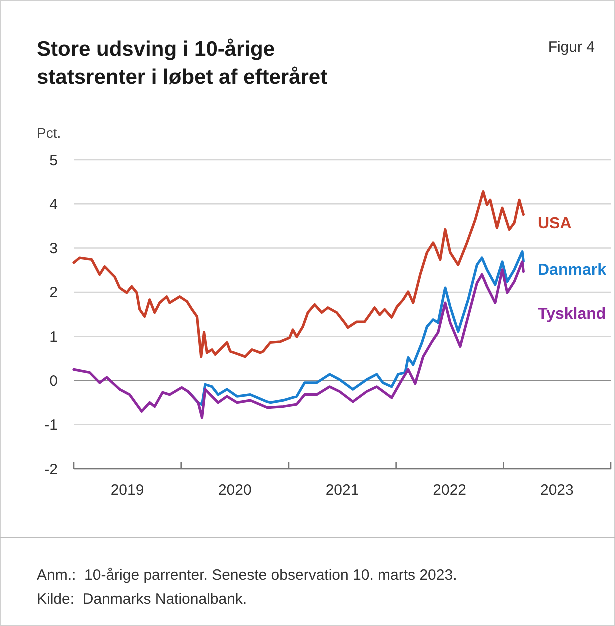 The width and height of the screenshot is (615, 626). I want to click on y-tick-label: 2, so click(54, 293).